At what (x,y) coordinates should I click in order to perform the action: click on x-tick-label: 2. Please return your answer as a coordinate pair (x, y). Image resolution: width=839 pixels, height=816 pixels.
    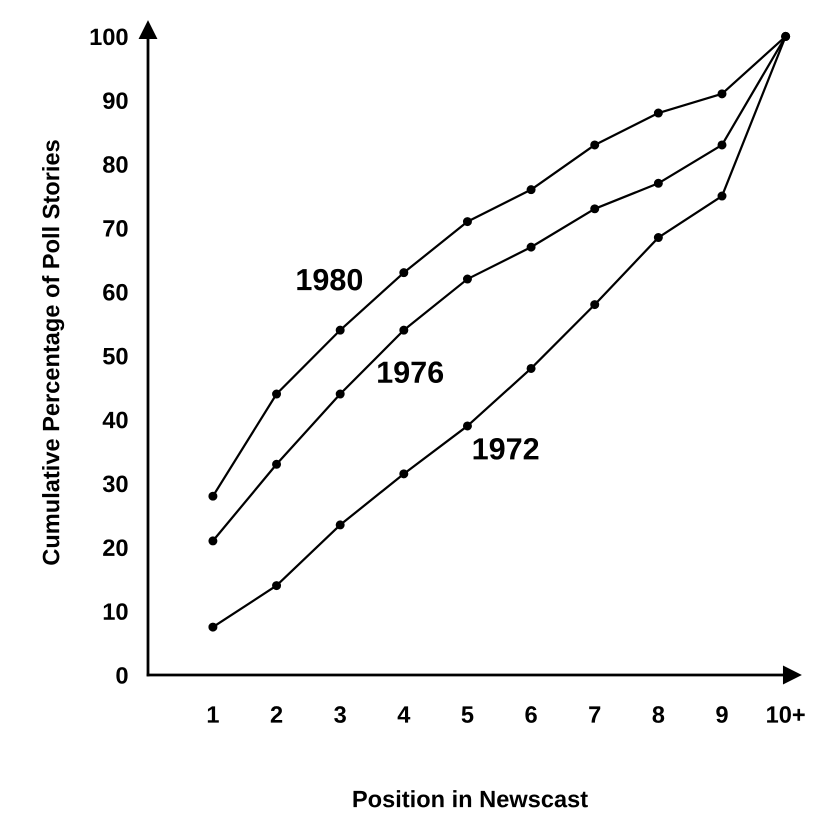
    Looking at the image, I should click on (276, 714).